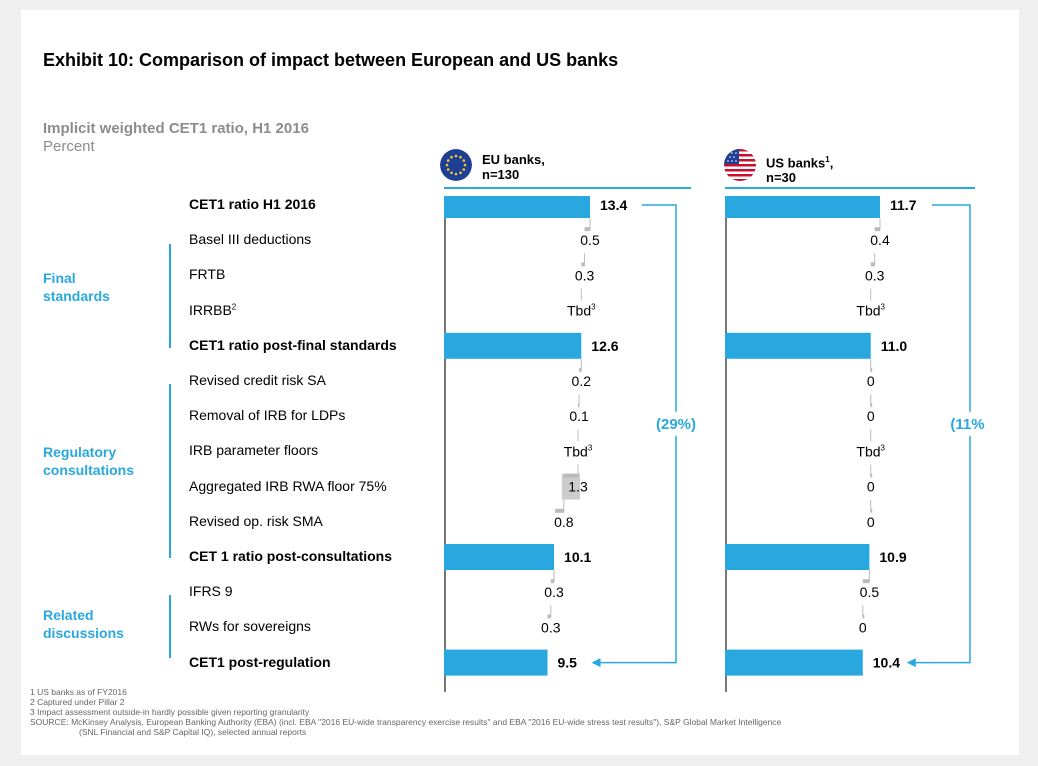 The image size is (1038, 766). What do you see at coordinates (604, 346) in the screenshot?
I see `bar-value-label: 12.6` at bounding box center [604, 346].